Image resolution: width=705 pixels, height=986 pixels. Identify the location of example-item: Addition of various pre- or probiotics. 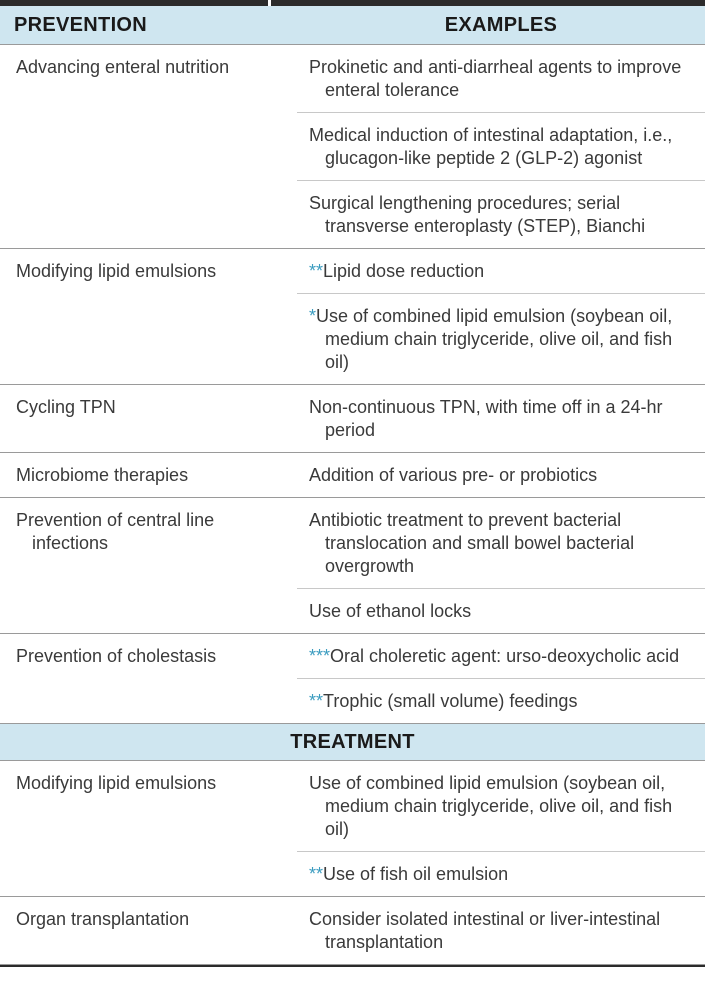
(501, 475).